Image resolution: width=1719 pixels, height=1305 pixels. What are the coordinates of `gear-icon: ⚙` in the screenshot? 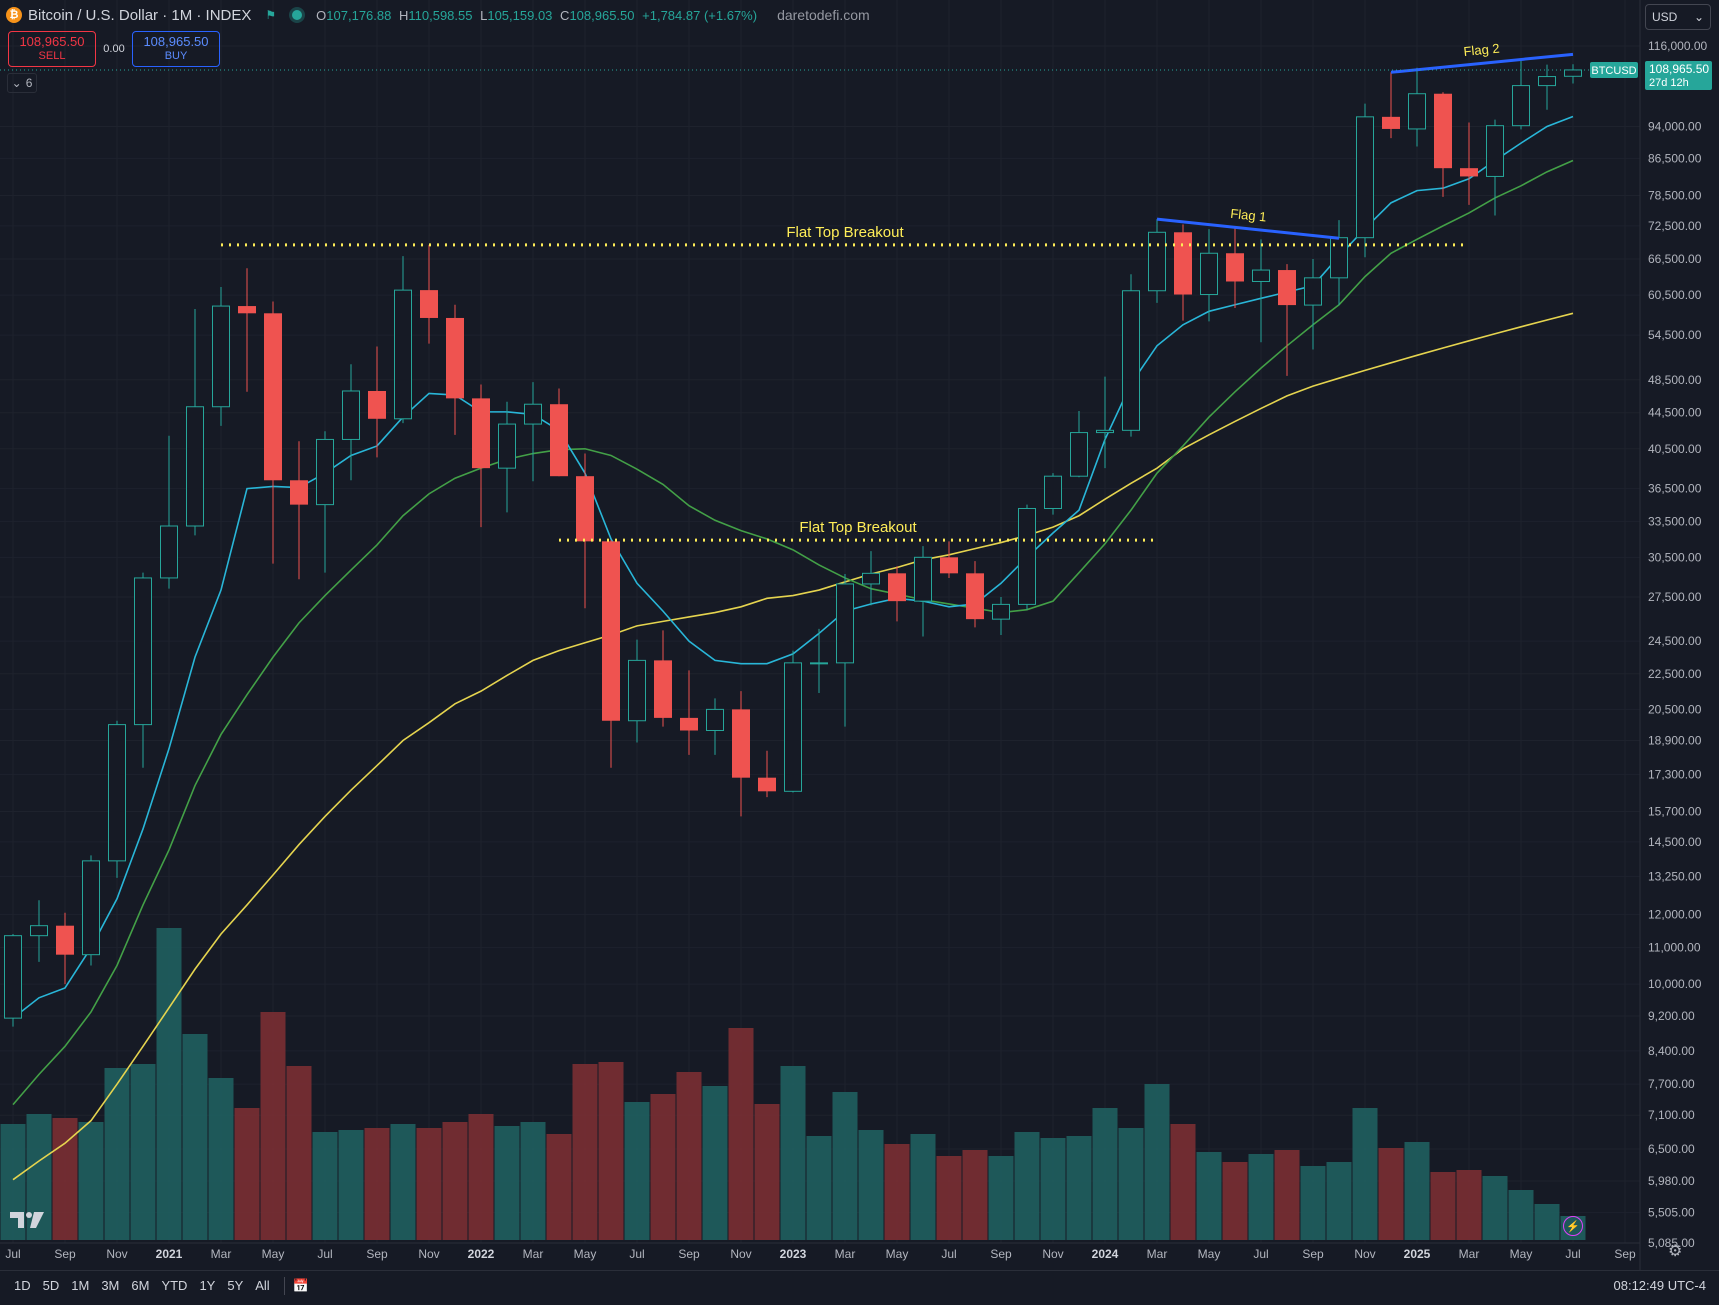 It's located at (1675, 1251).